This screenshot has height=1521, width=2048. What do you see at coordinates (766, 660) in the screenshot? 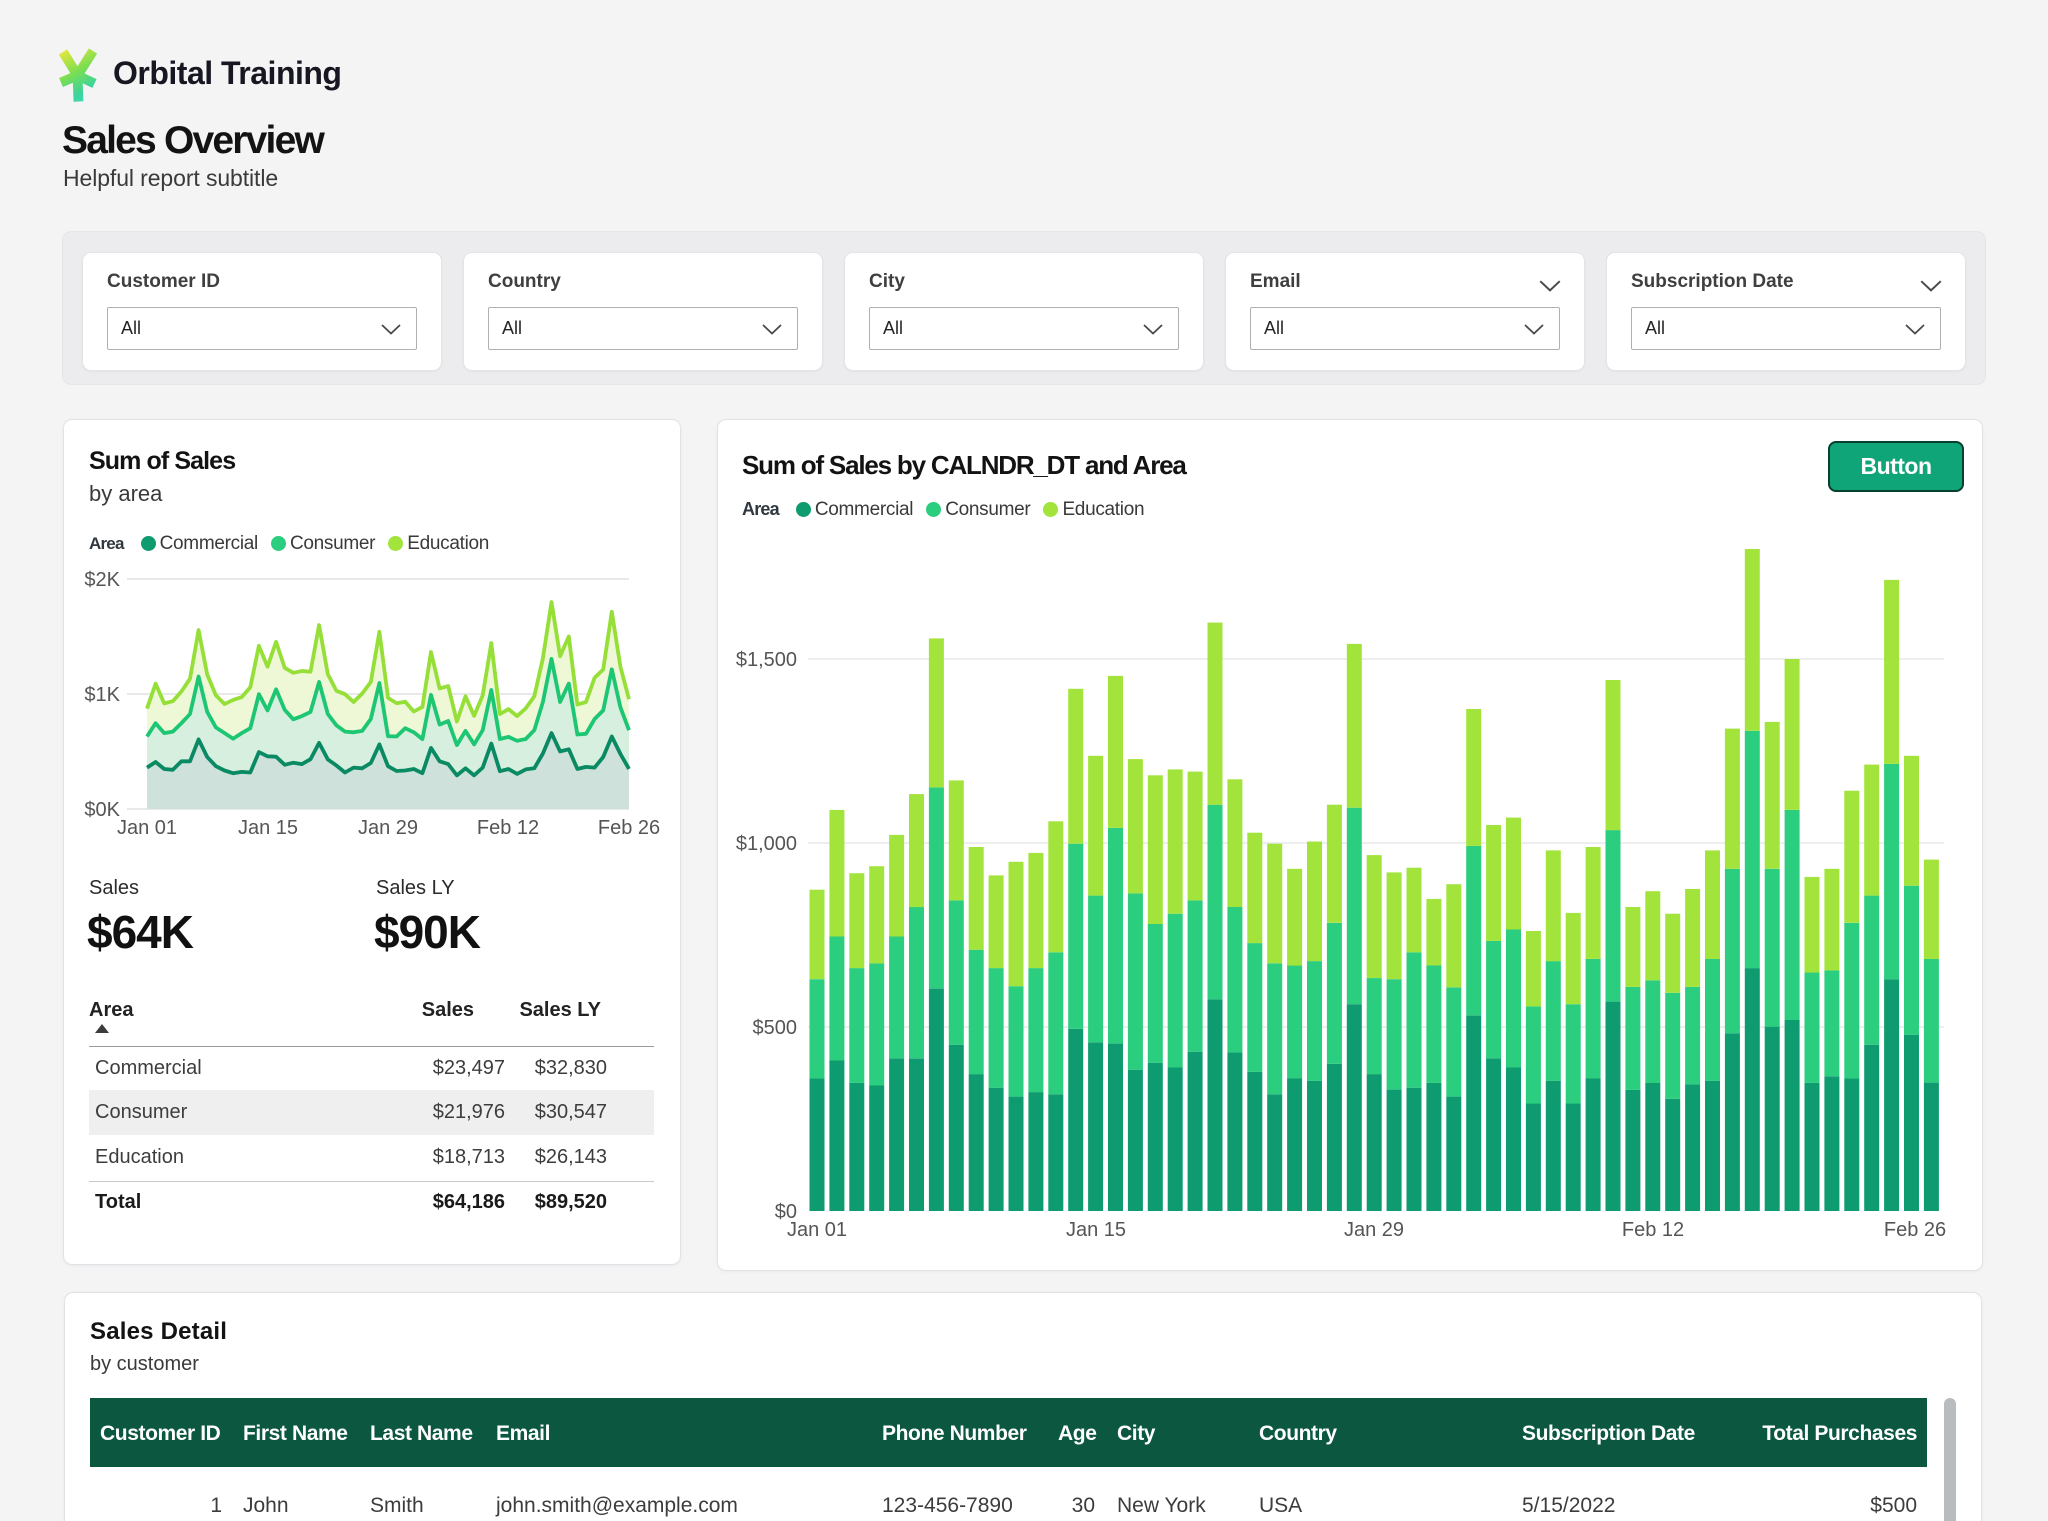
I see `svg-text: $1,500` at bounding box center [766, 660].